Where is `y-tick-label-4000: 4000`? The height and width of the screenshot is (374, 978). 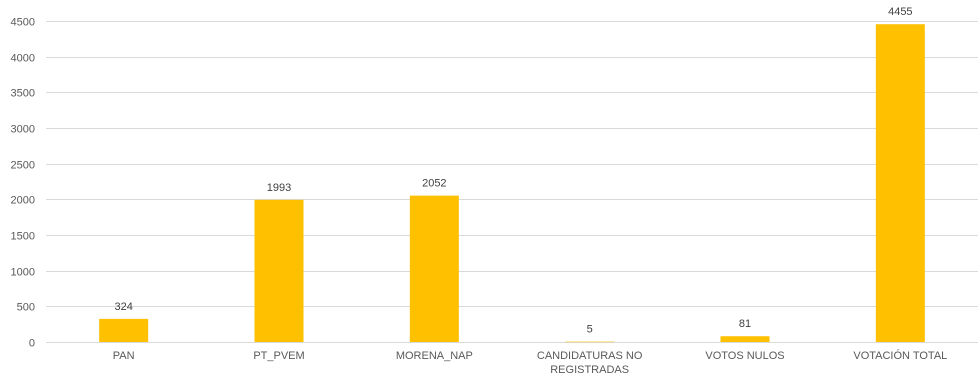
y-tick-label-4000: 4000 is located at coordinates (23, 59).